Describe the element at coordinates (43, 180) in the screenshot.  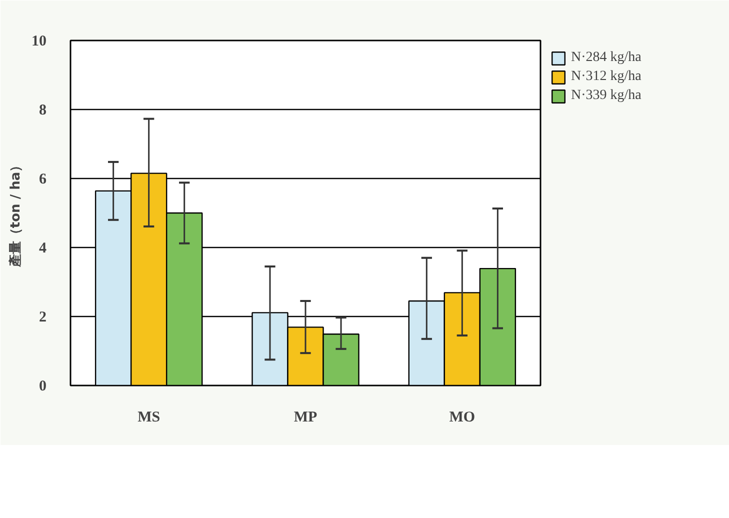
I see `y-tick-label: 6` at that location.